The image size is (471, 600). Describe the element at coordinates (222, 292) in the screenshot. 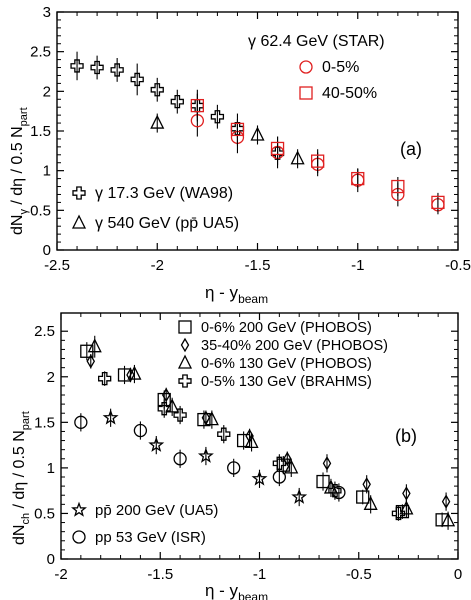

I see `x-axis-label-main-a: η - y` at that location.